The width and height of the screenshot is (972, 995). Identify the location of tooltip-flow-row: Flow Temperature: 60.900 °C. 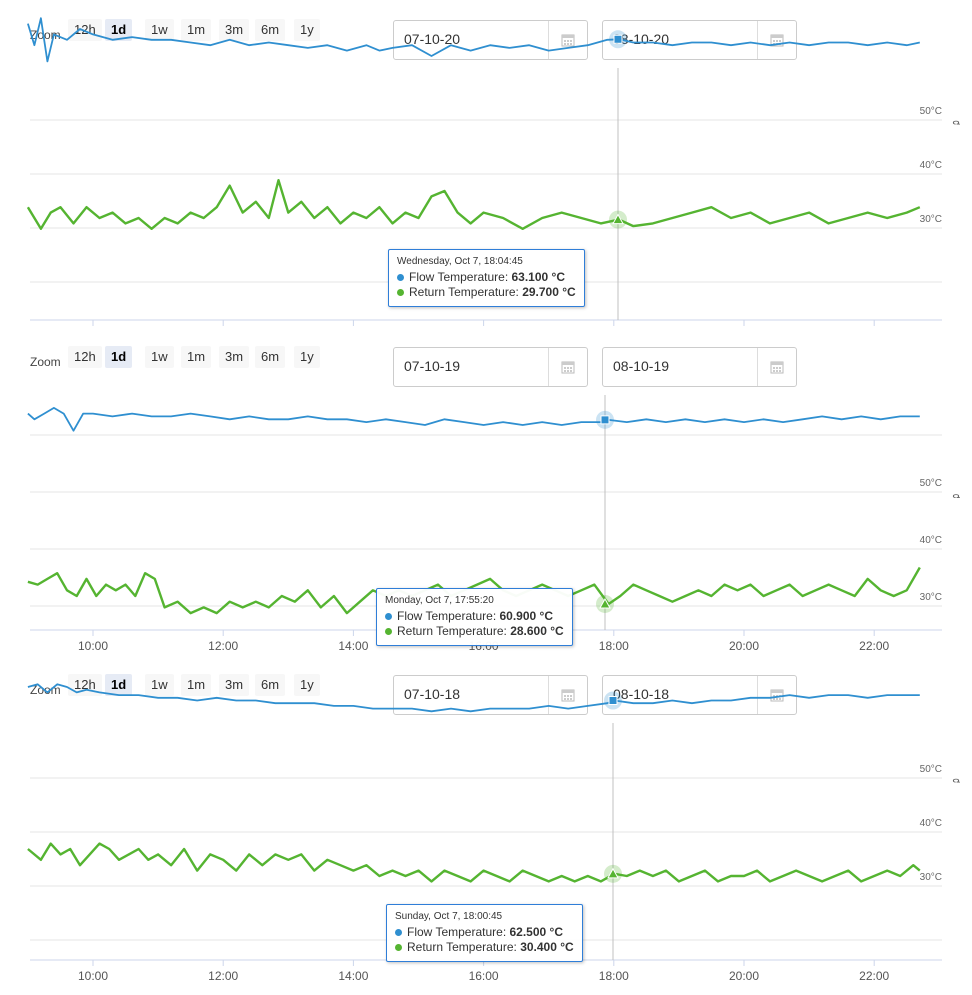
(474, 616).